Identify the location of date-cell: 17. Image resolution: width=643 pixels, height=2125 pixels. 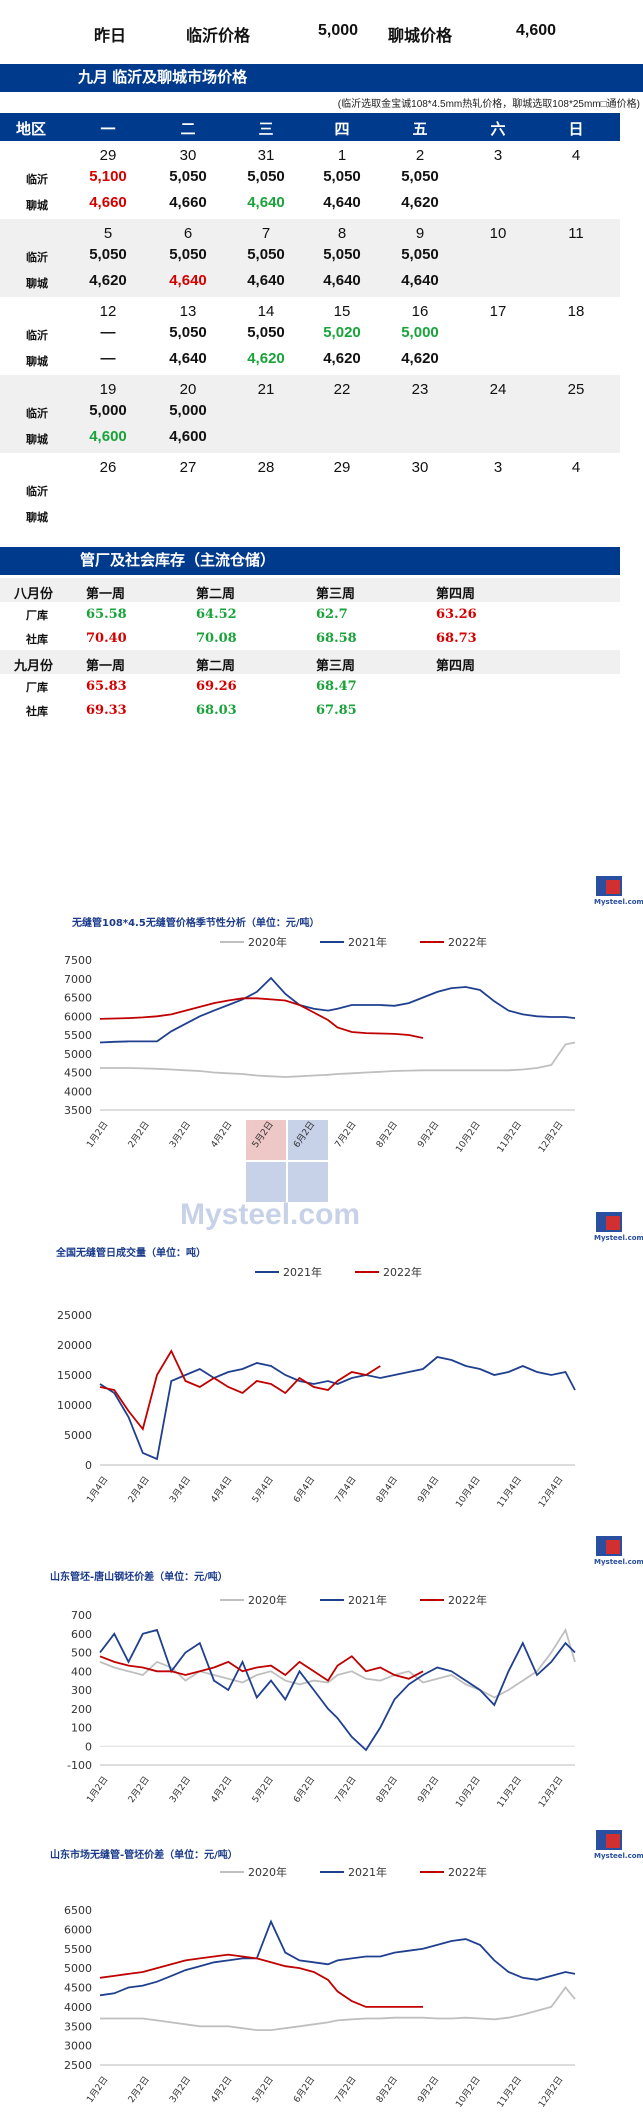
(498, 311).